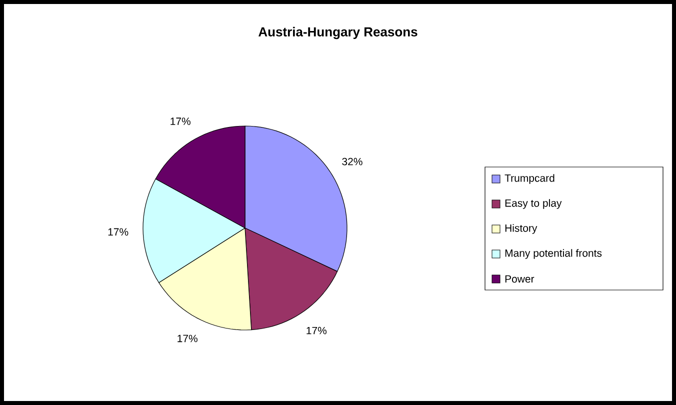 The image size is (676, 405). I want to click on legend-label: Many potential fronts, so click(553, 254).